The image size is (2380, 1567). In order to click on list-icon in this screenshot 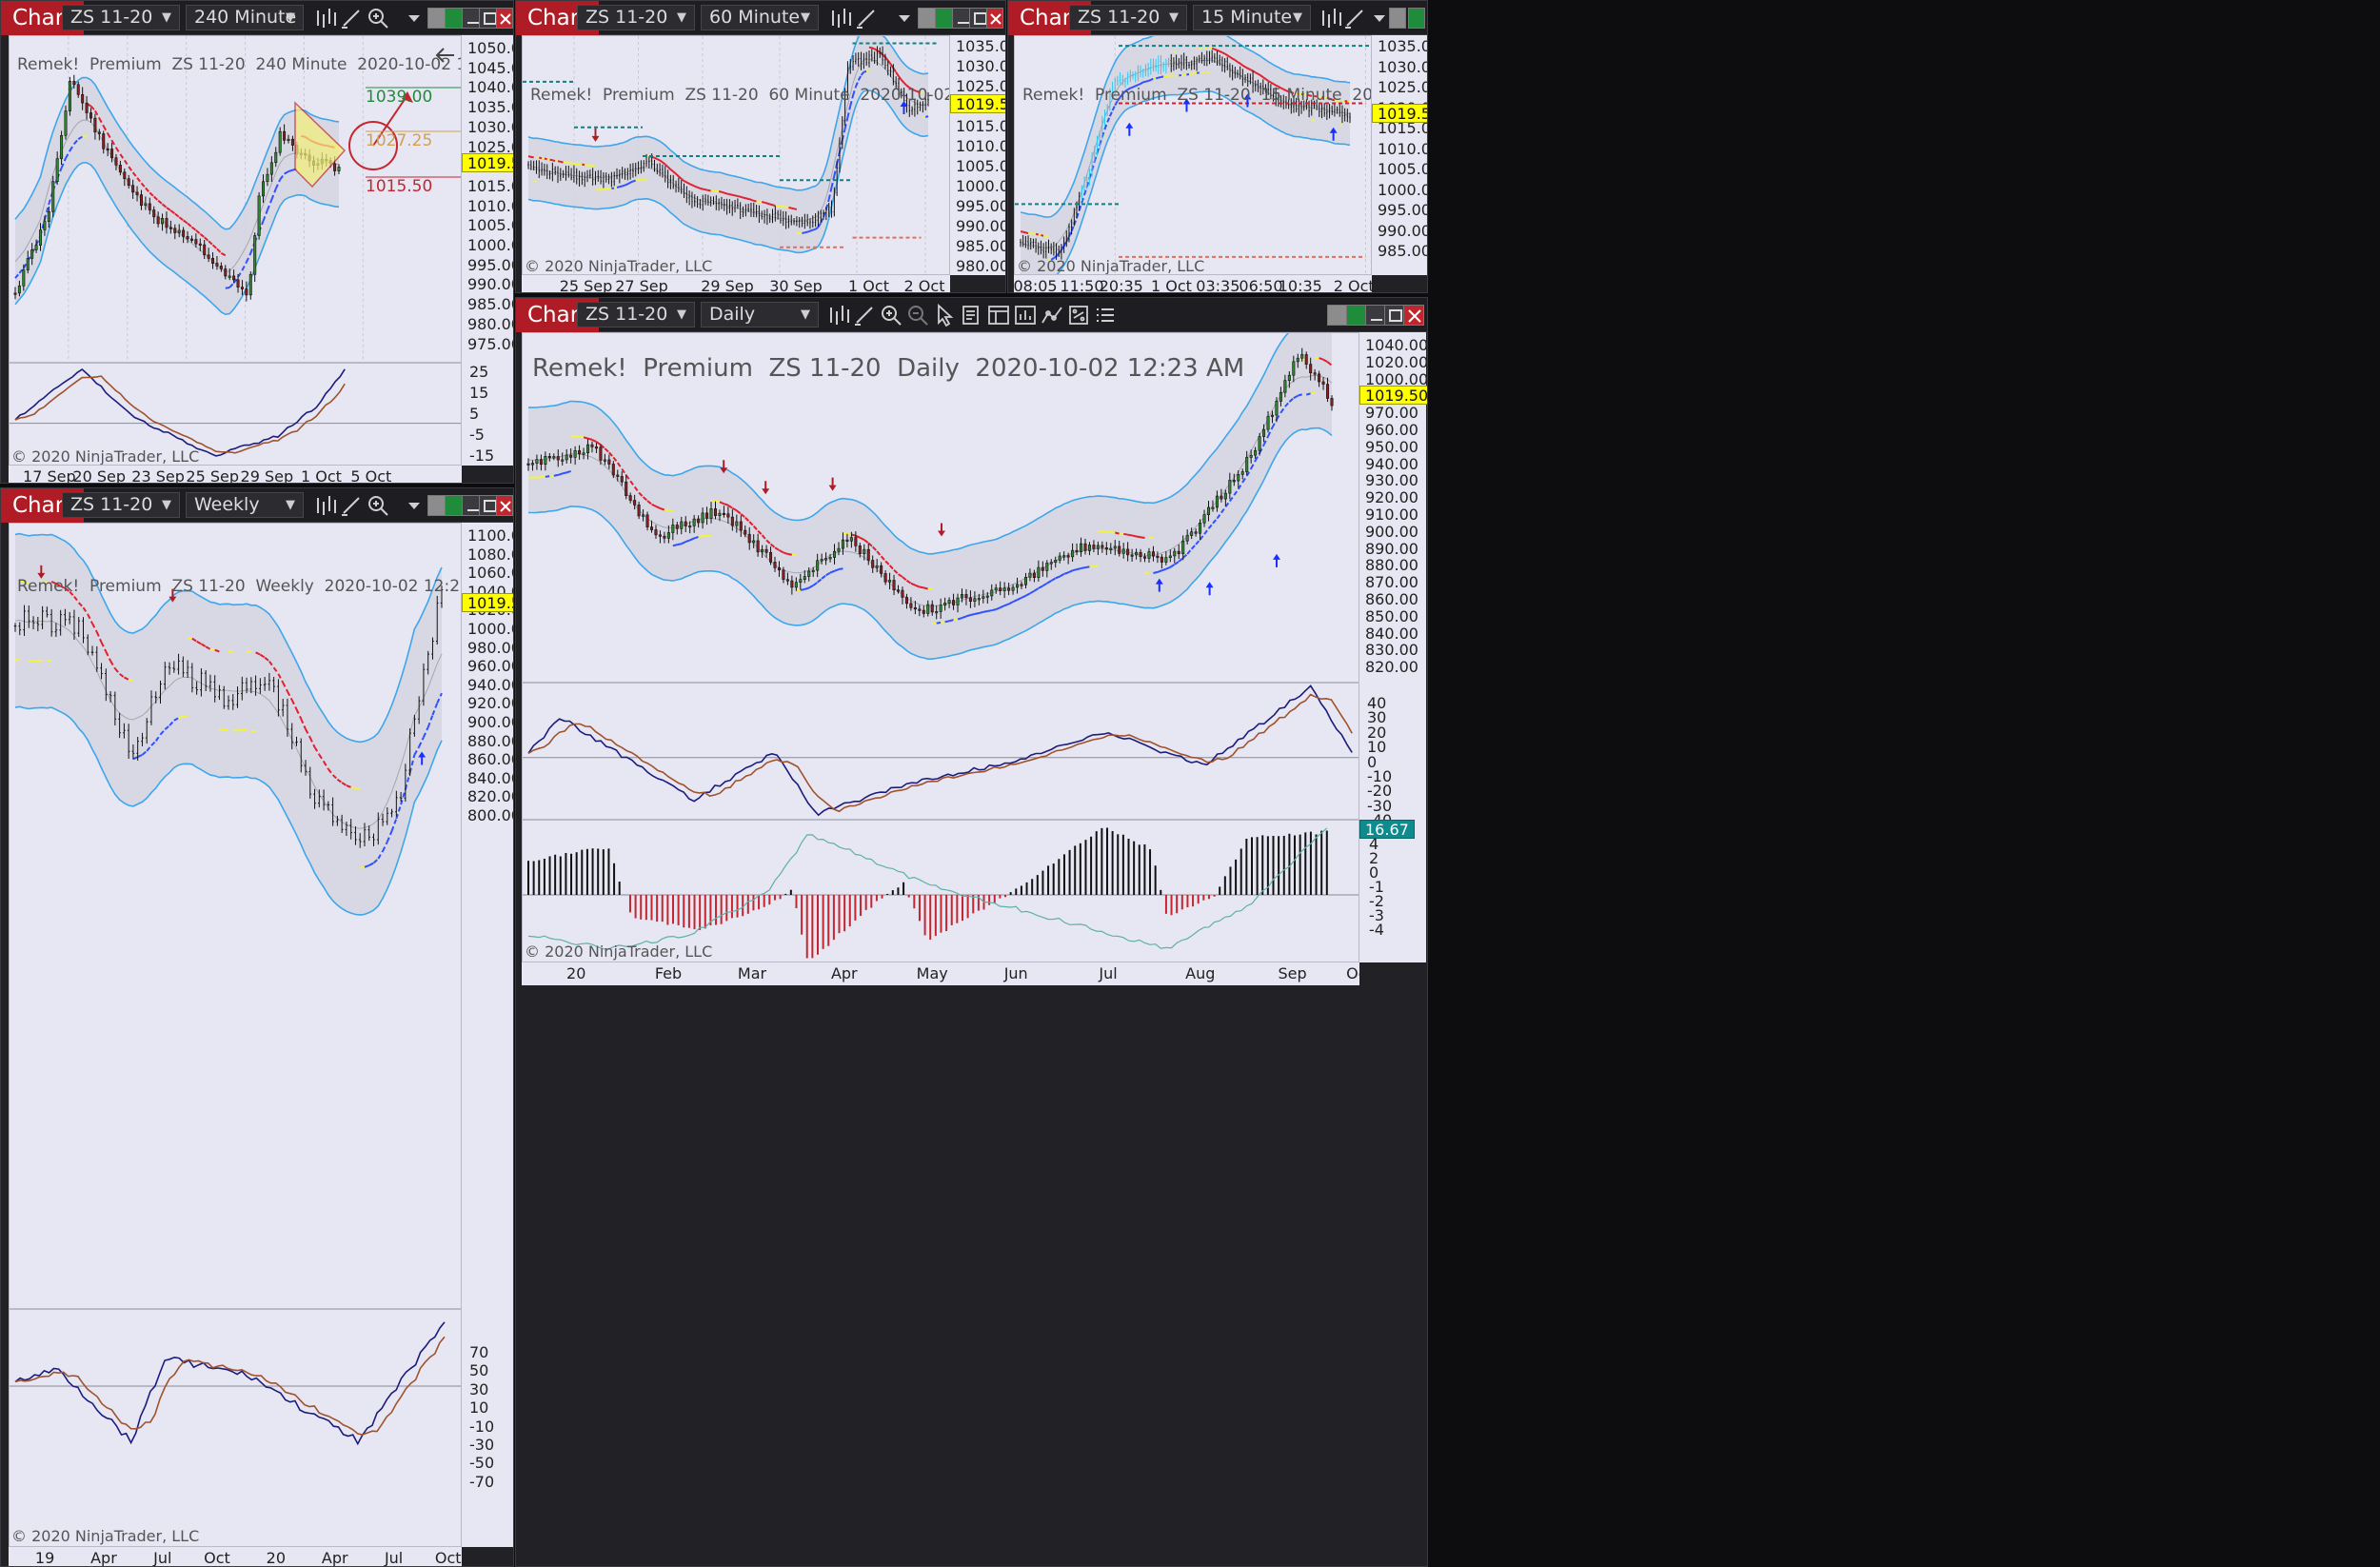, I will do `click(1105, 315)`.